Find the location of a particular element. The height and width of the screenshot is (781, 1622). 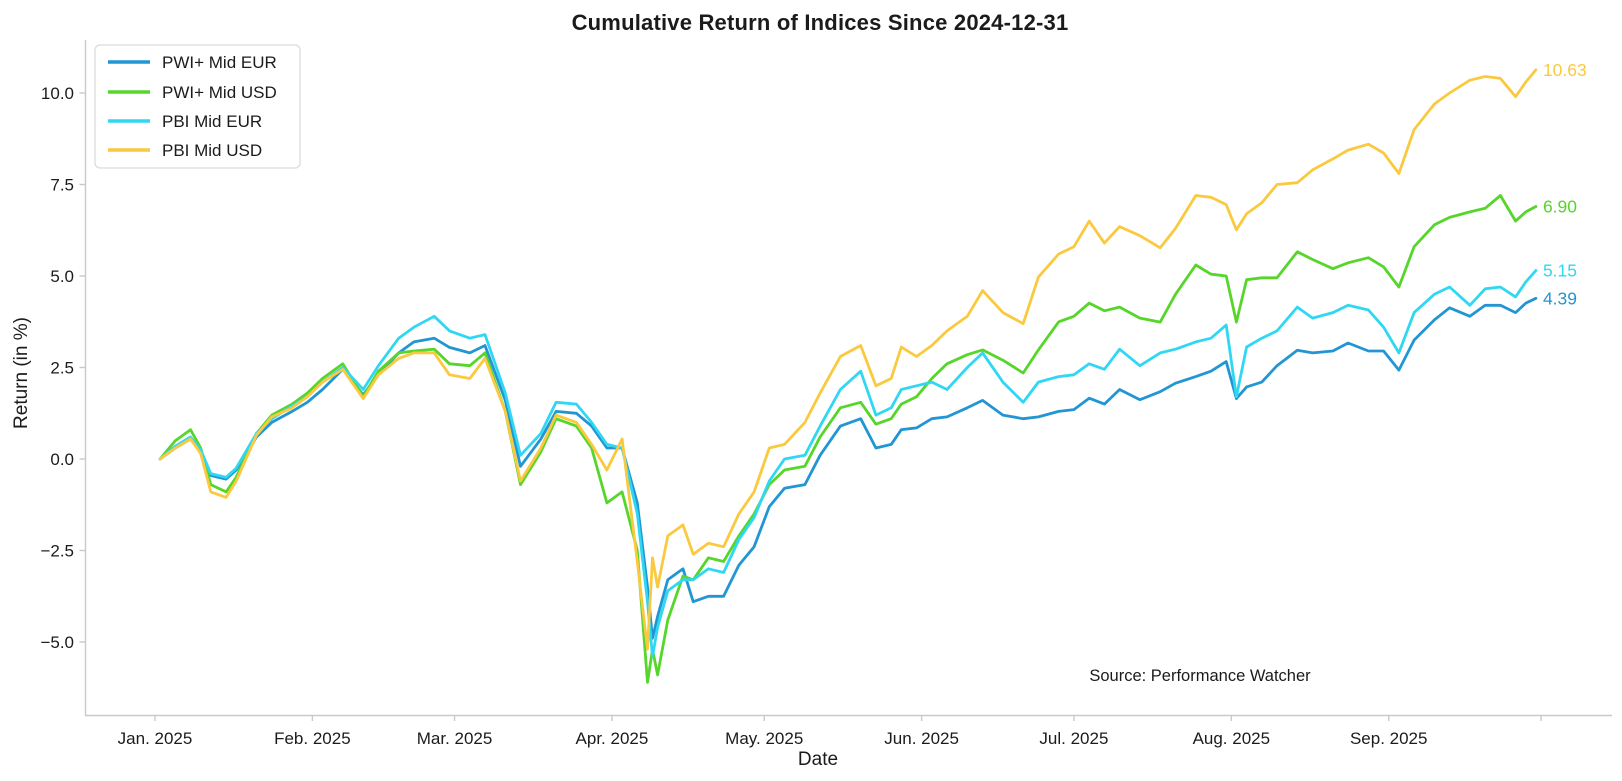

end-label-pbi-mid-eur: 5.15 is located at coordinates (1560, 271).